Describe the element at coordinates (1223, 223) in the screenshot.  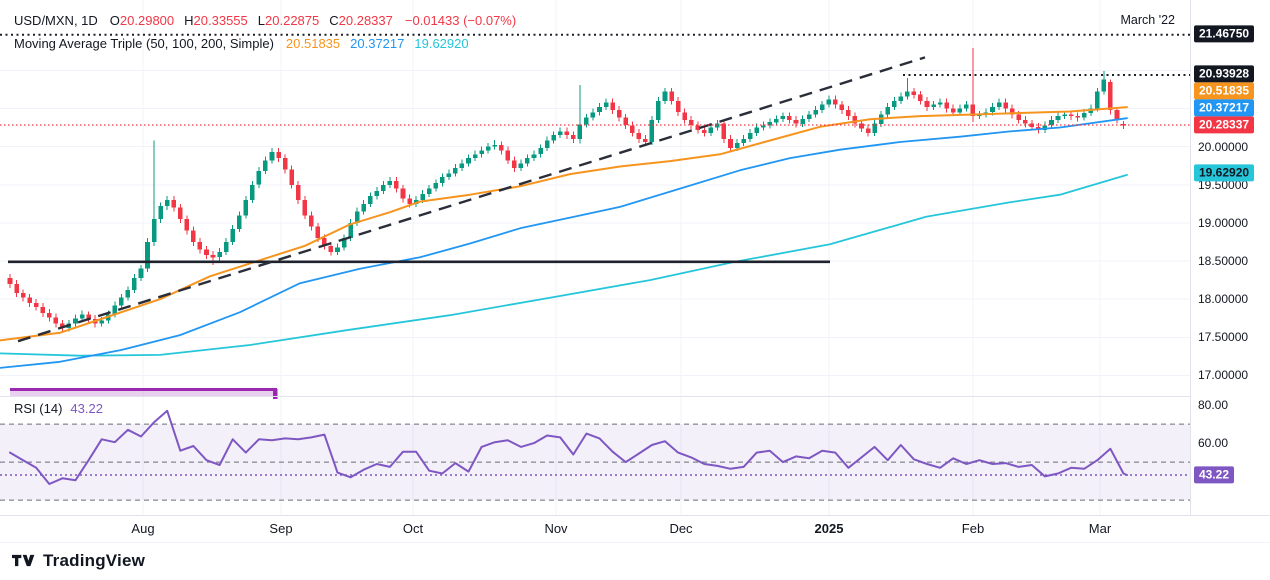
I see `price-axis-label: 19.00000` at that location.